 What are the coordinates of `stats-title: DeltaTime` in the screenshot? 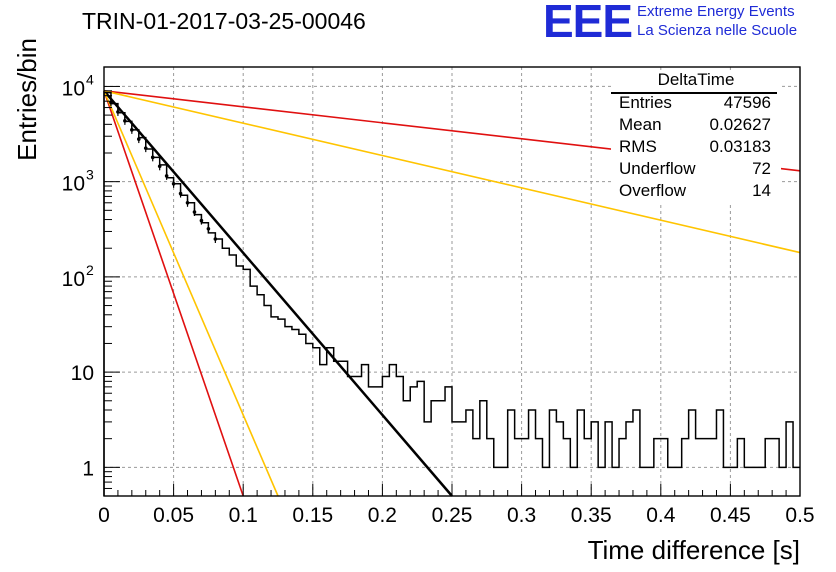 It's located at (696, 79).